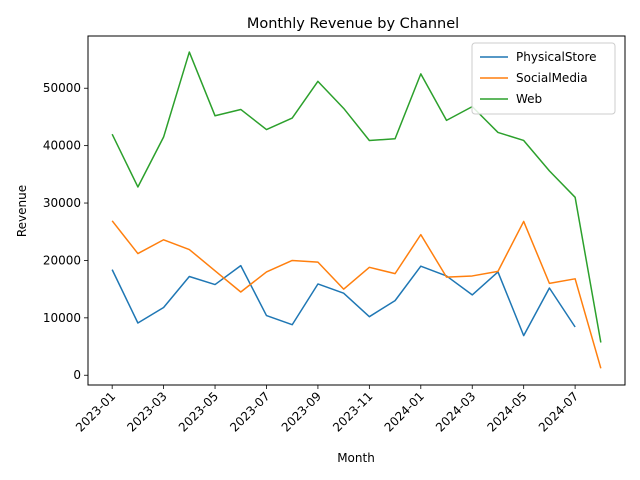 The image size is (640, 480). Describe the element at coordinates (343, 300) in the screenshot. I see `series-line-physicalstore` at that location.